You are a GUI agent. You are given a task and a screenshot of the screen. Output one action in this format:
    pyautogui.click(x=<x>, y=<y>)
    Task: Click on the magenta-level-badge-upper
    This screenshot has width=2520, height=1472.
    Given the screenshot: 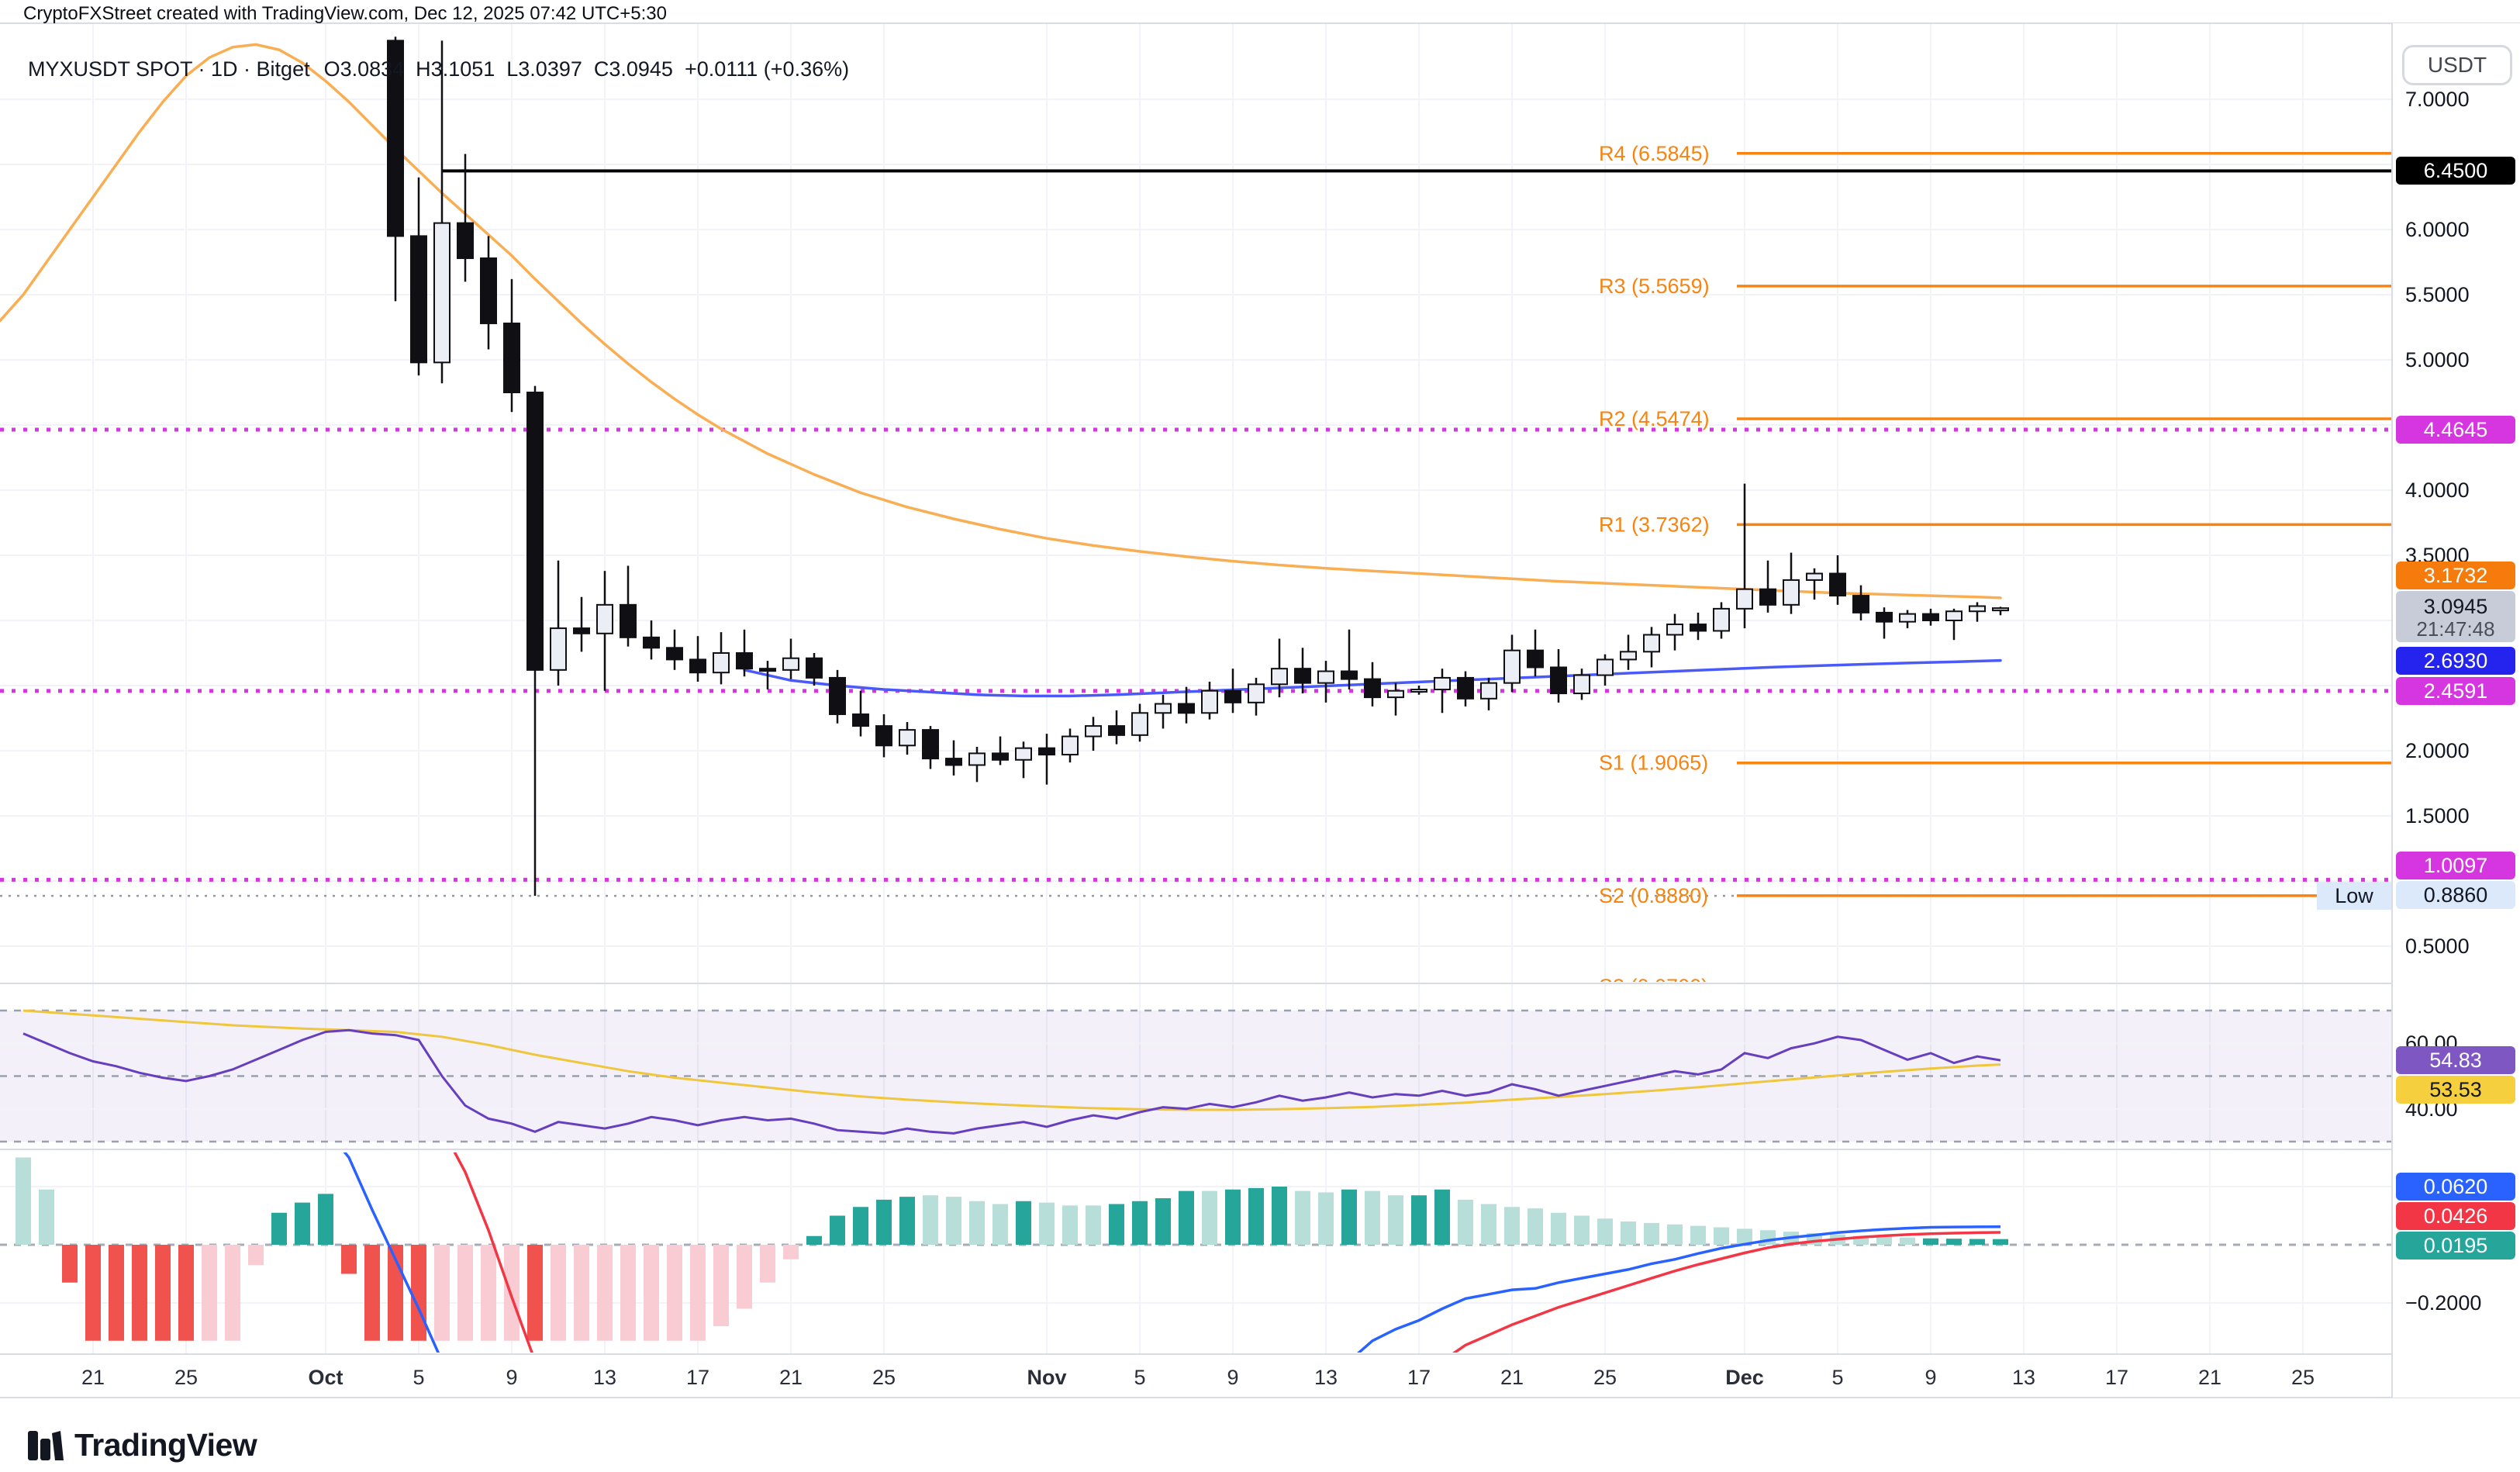 What is the action you would take?
    pyautogui.click(x=2455, y=430)
    